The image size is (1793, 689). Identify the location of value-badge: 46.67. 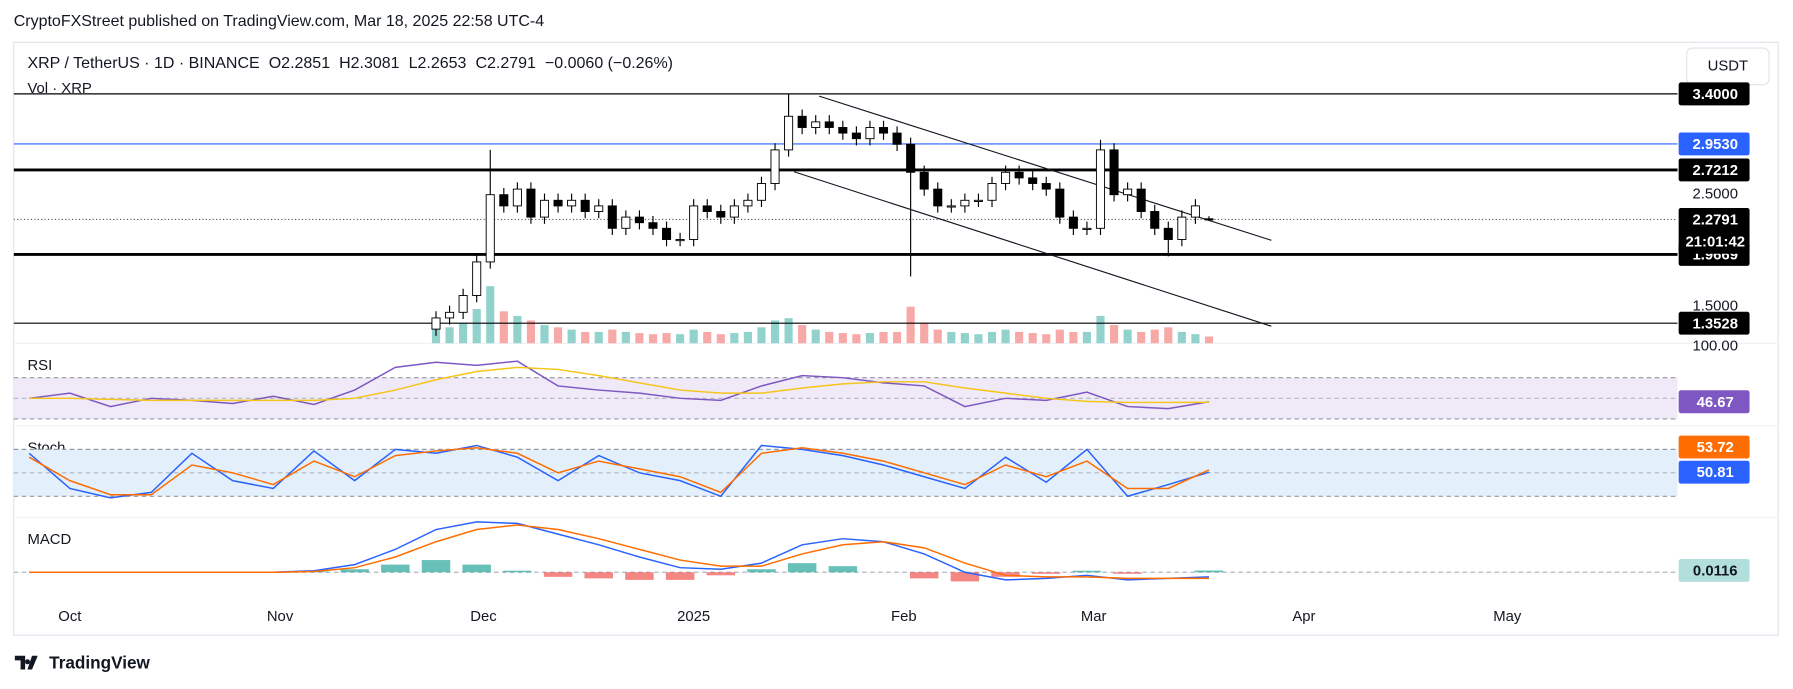
(1715, 403).